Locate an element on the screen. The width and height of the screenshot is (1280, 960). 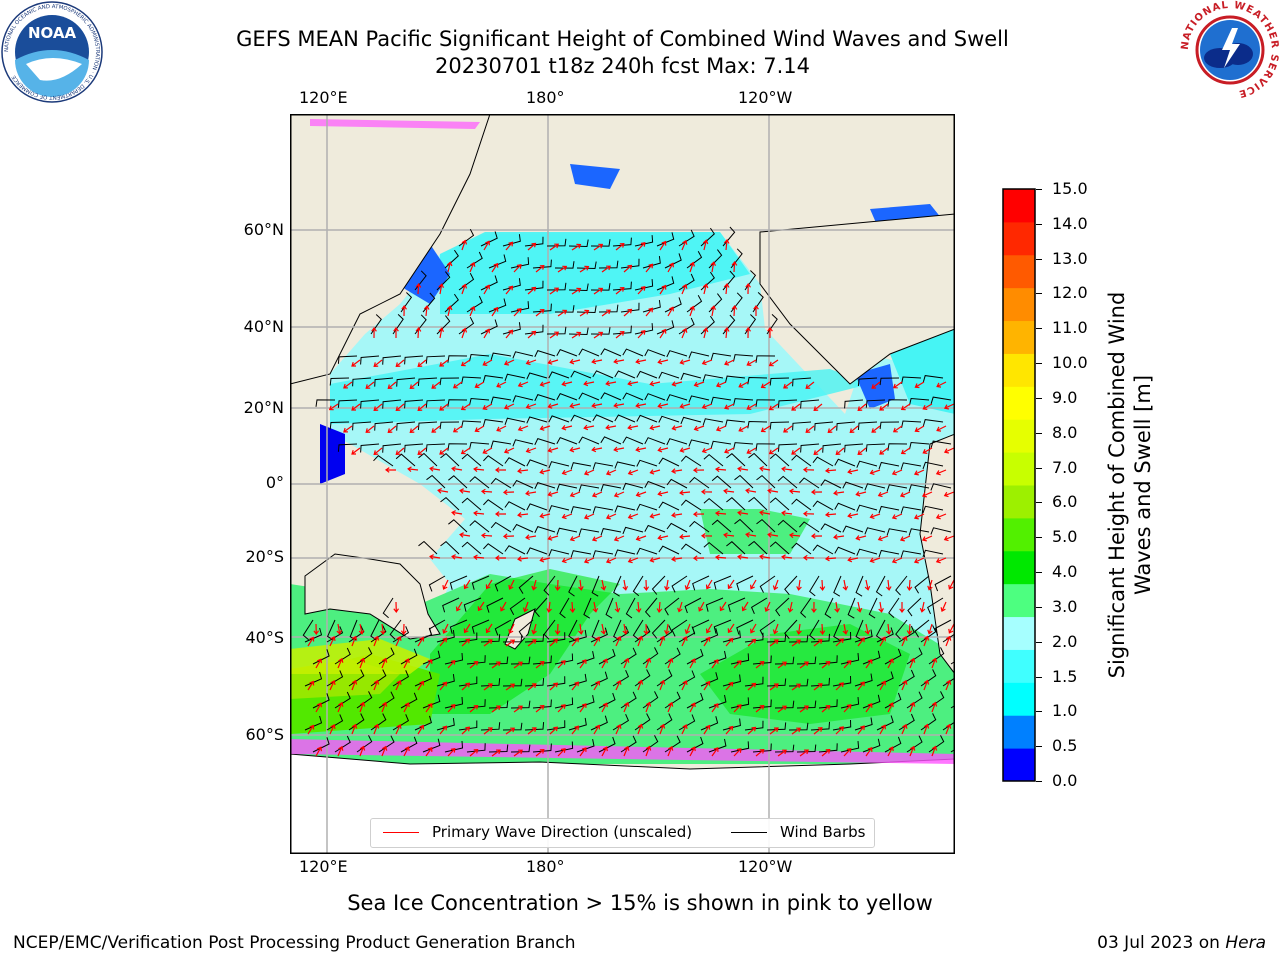
footer-date: 03 Jul 2023 on Hera is located at coordinates (1181, 943).